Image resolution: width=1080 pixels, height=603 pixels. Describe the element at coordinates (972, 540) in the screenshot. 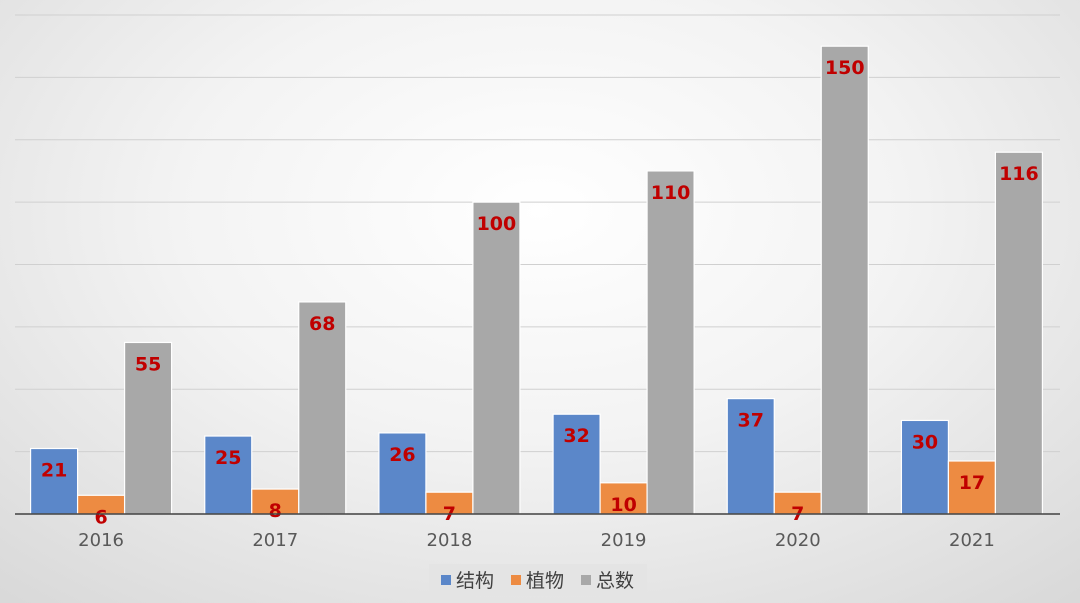

I see `x-tick-label: 2021` at that location.